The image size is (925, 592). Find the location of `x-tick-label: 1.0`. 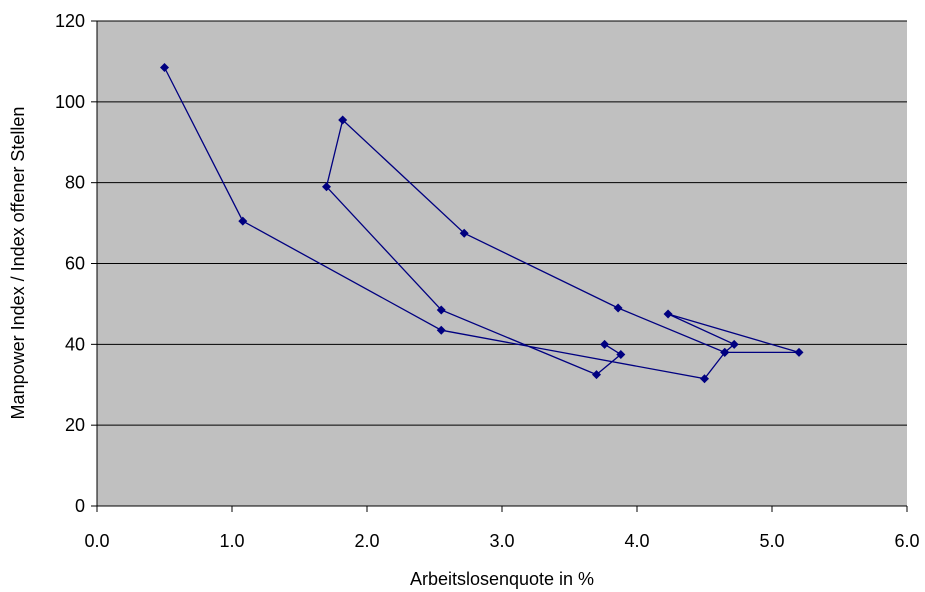

x-tick-label: 1.0 is located at coordinates (231, 541).